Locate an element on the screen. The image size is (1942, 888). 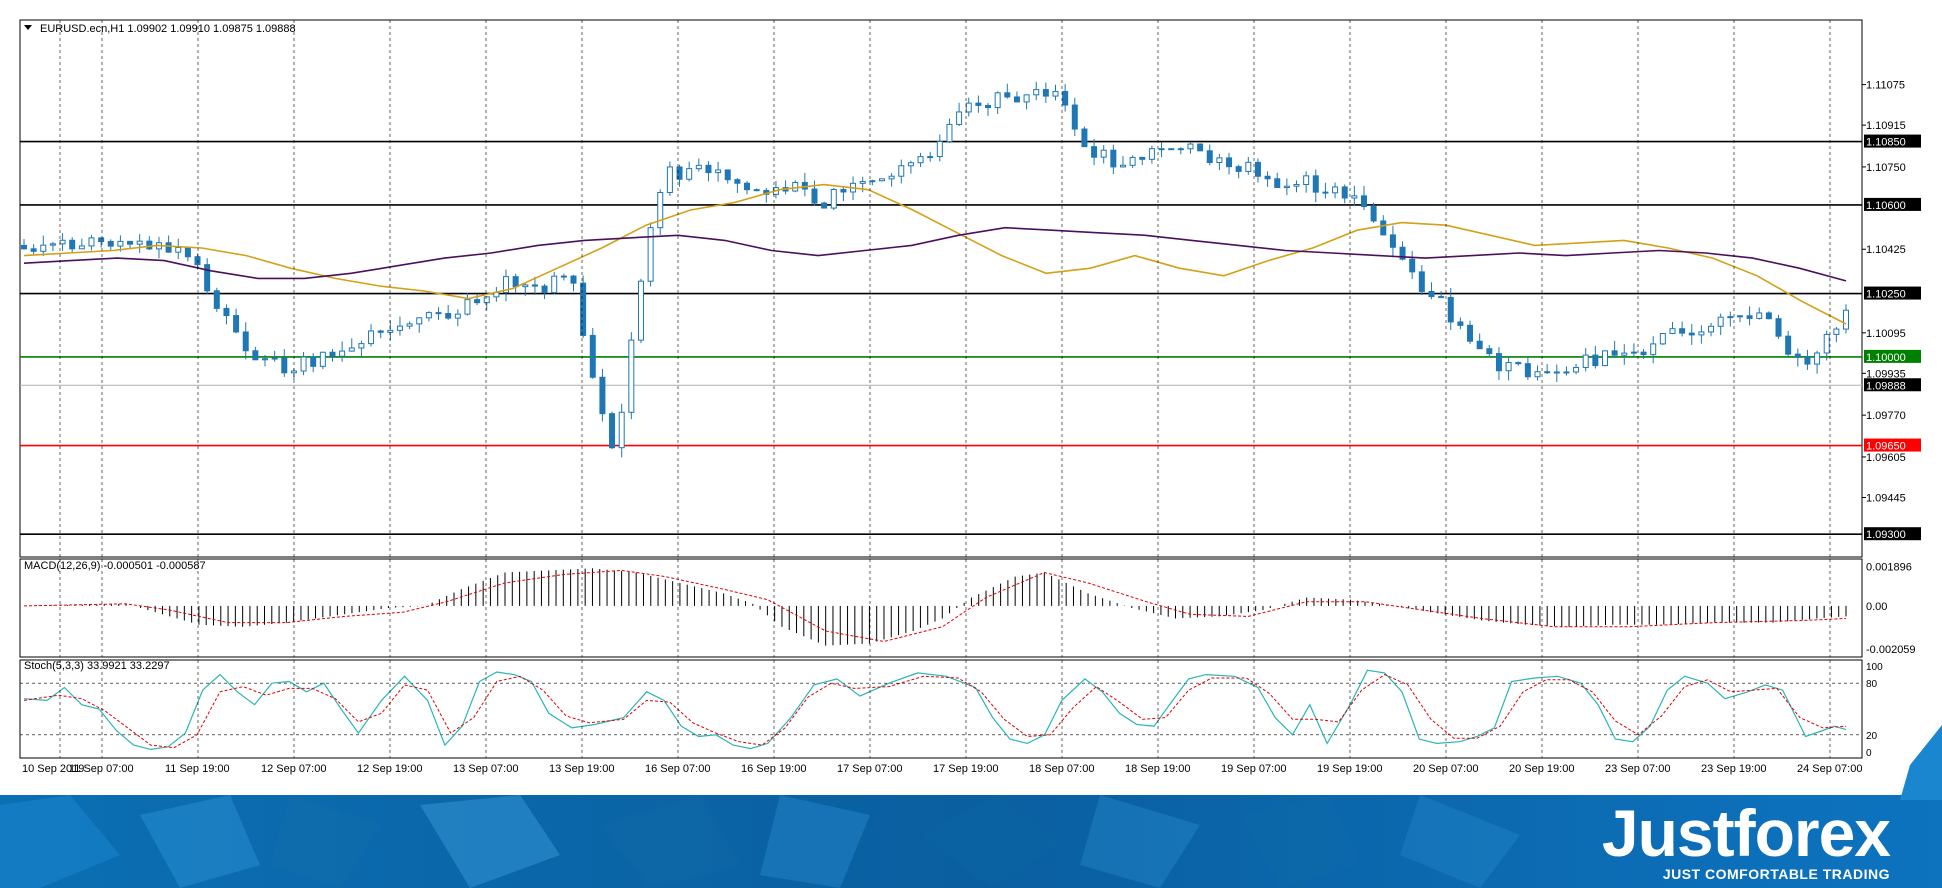
stoch-tick-label: 100 is located at coordinates (1874, 667).